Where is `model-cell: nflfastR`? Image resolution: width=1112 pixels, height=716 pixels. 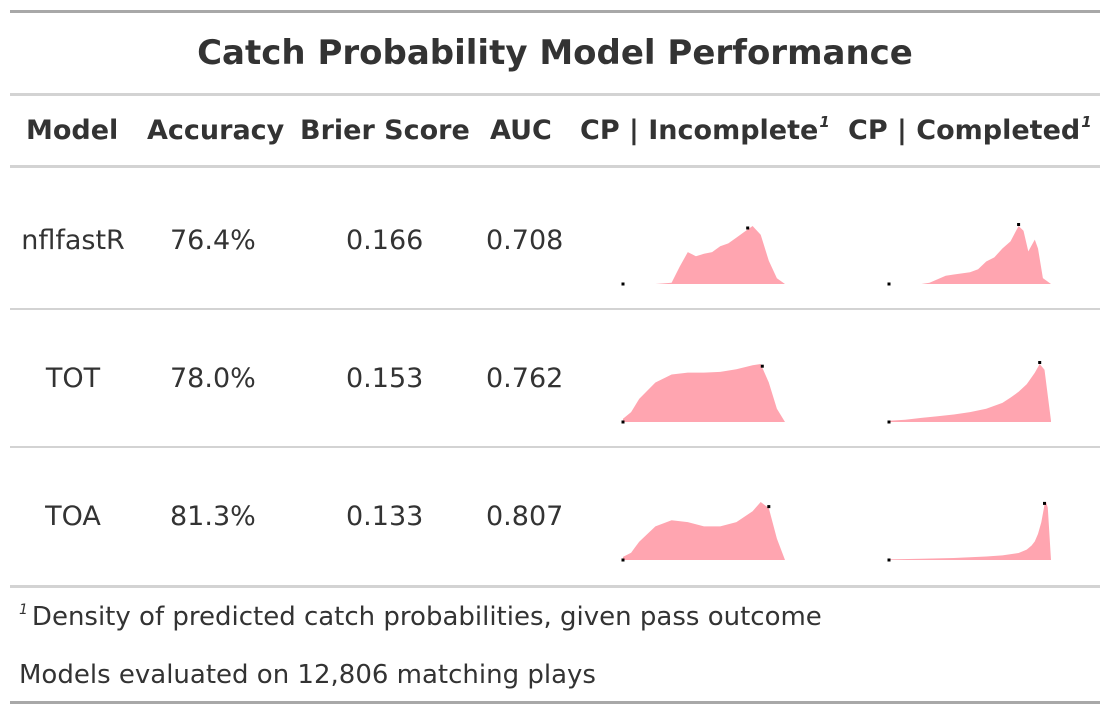
model-cell: nflfastR is located at coordinates (73, 240).